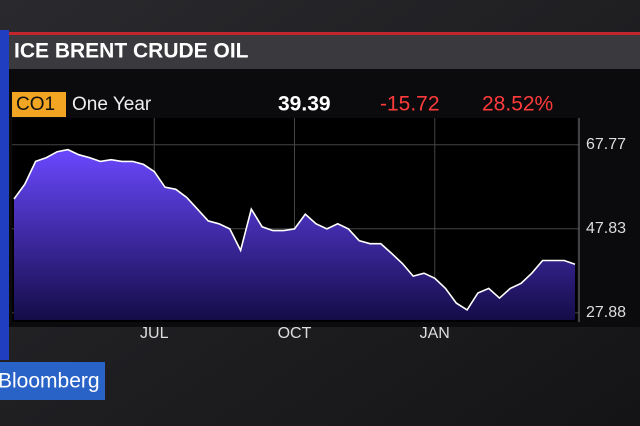 The width and height of the screenshot is (640, 426). Describe the element at coordinates (606, 312) in the screenshot. I see `y-tick-label: 27.88` at that location.